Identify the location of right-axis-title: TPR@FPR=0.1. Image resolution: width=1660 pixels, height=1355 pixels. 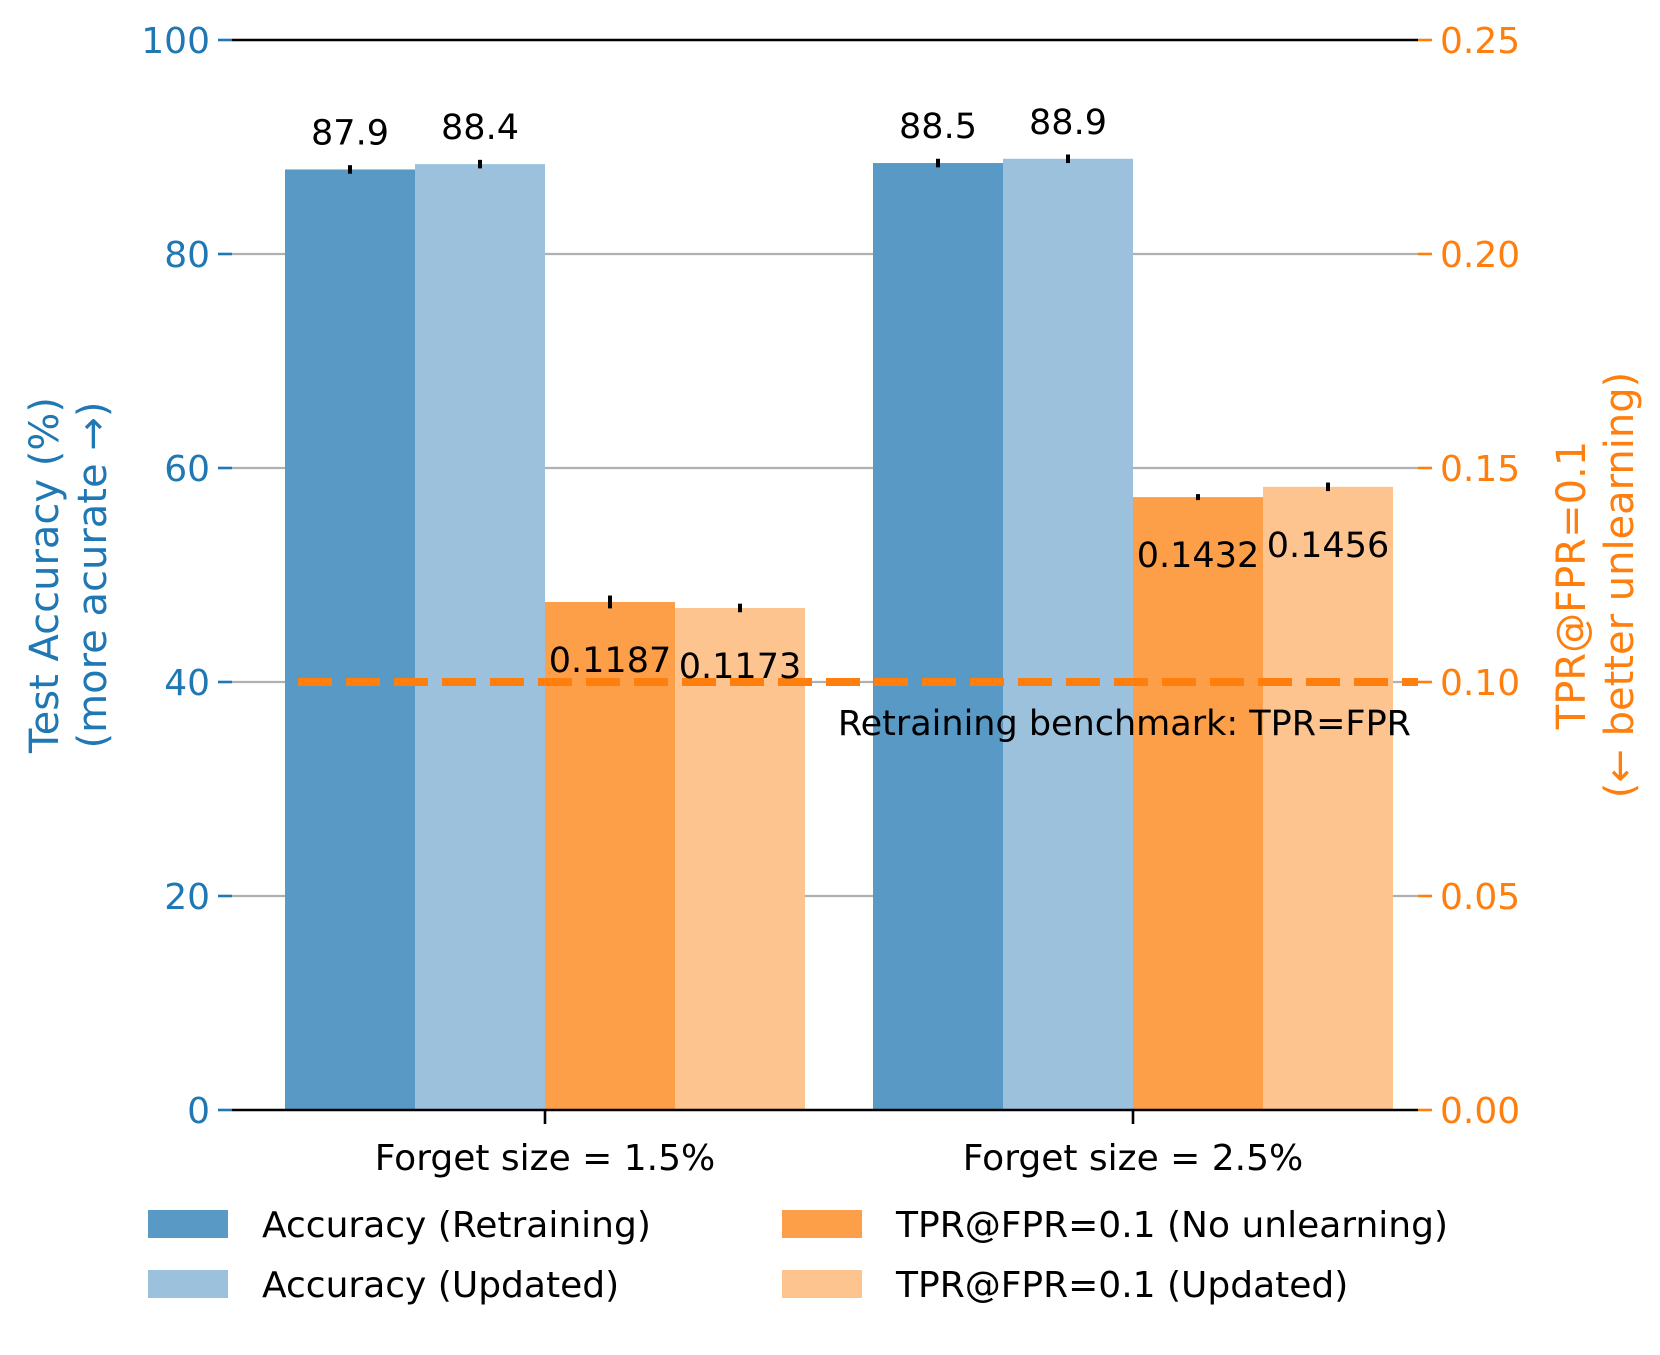
(1572, 585).